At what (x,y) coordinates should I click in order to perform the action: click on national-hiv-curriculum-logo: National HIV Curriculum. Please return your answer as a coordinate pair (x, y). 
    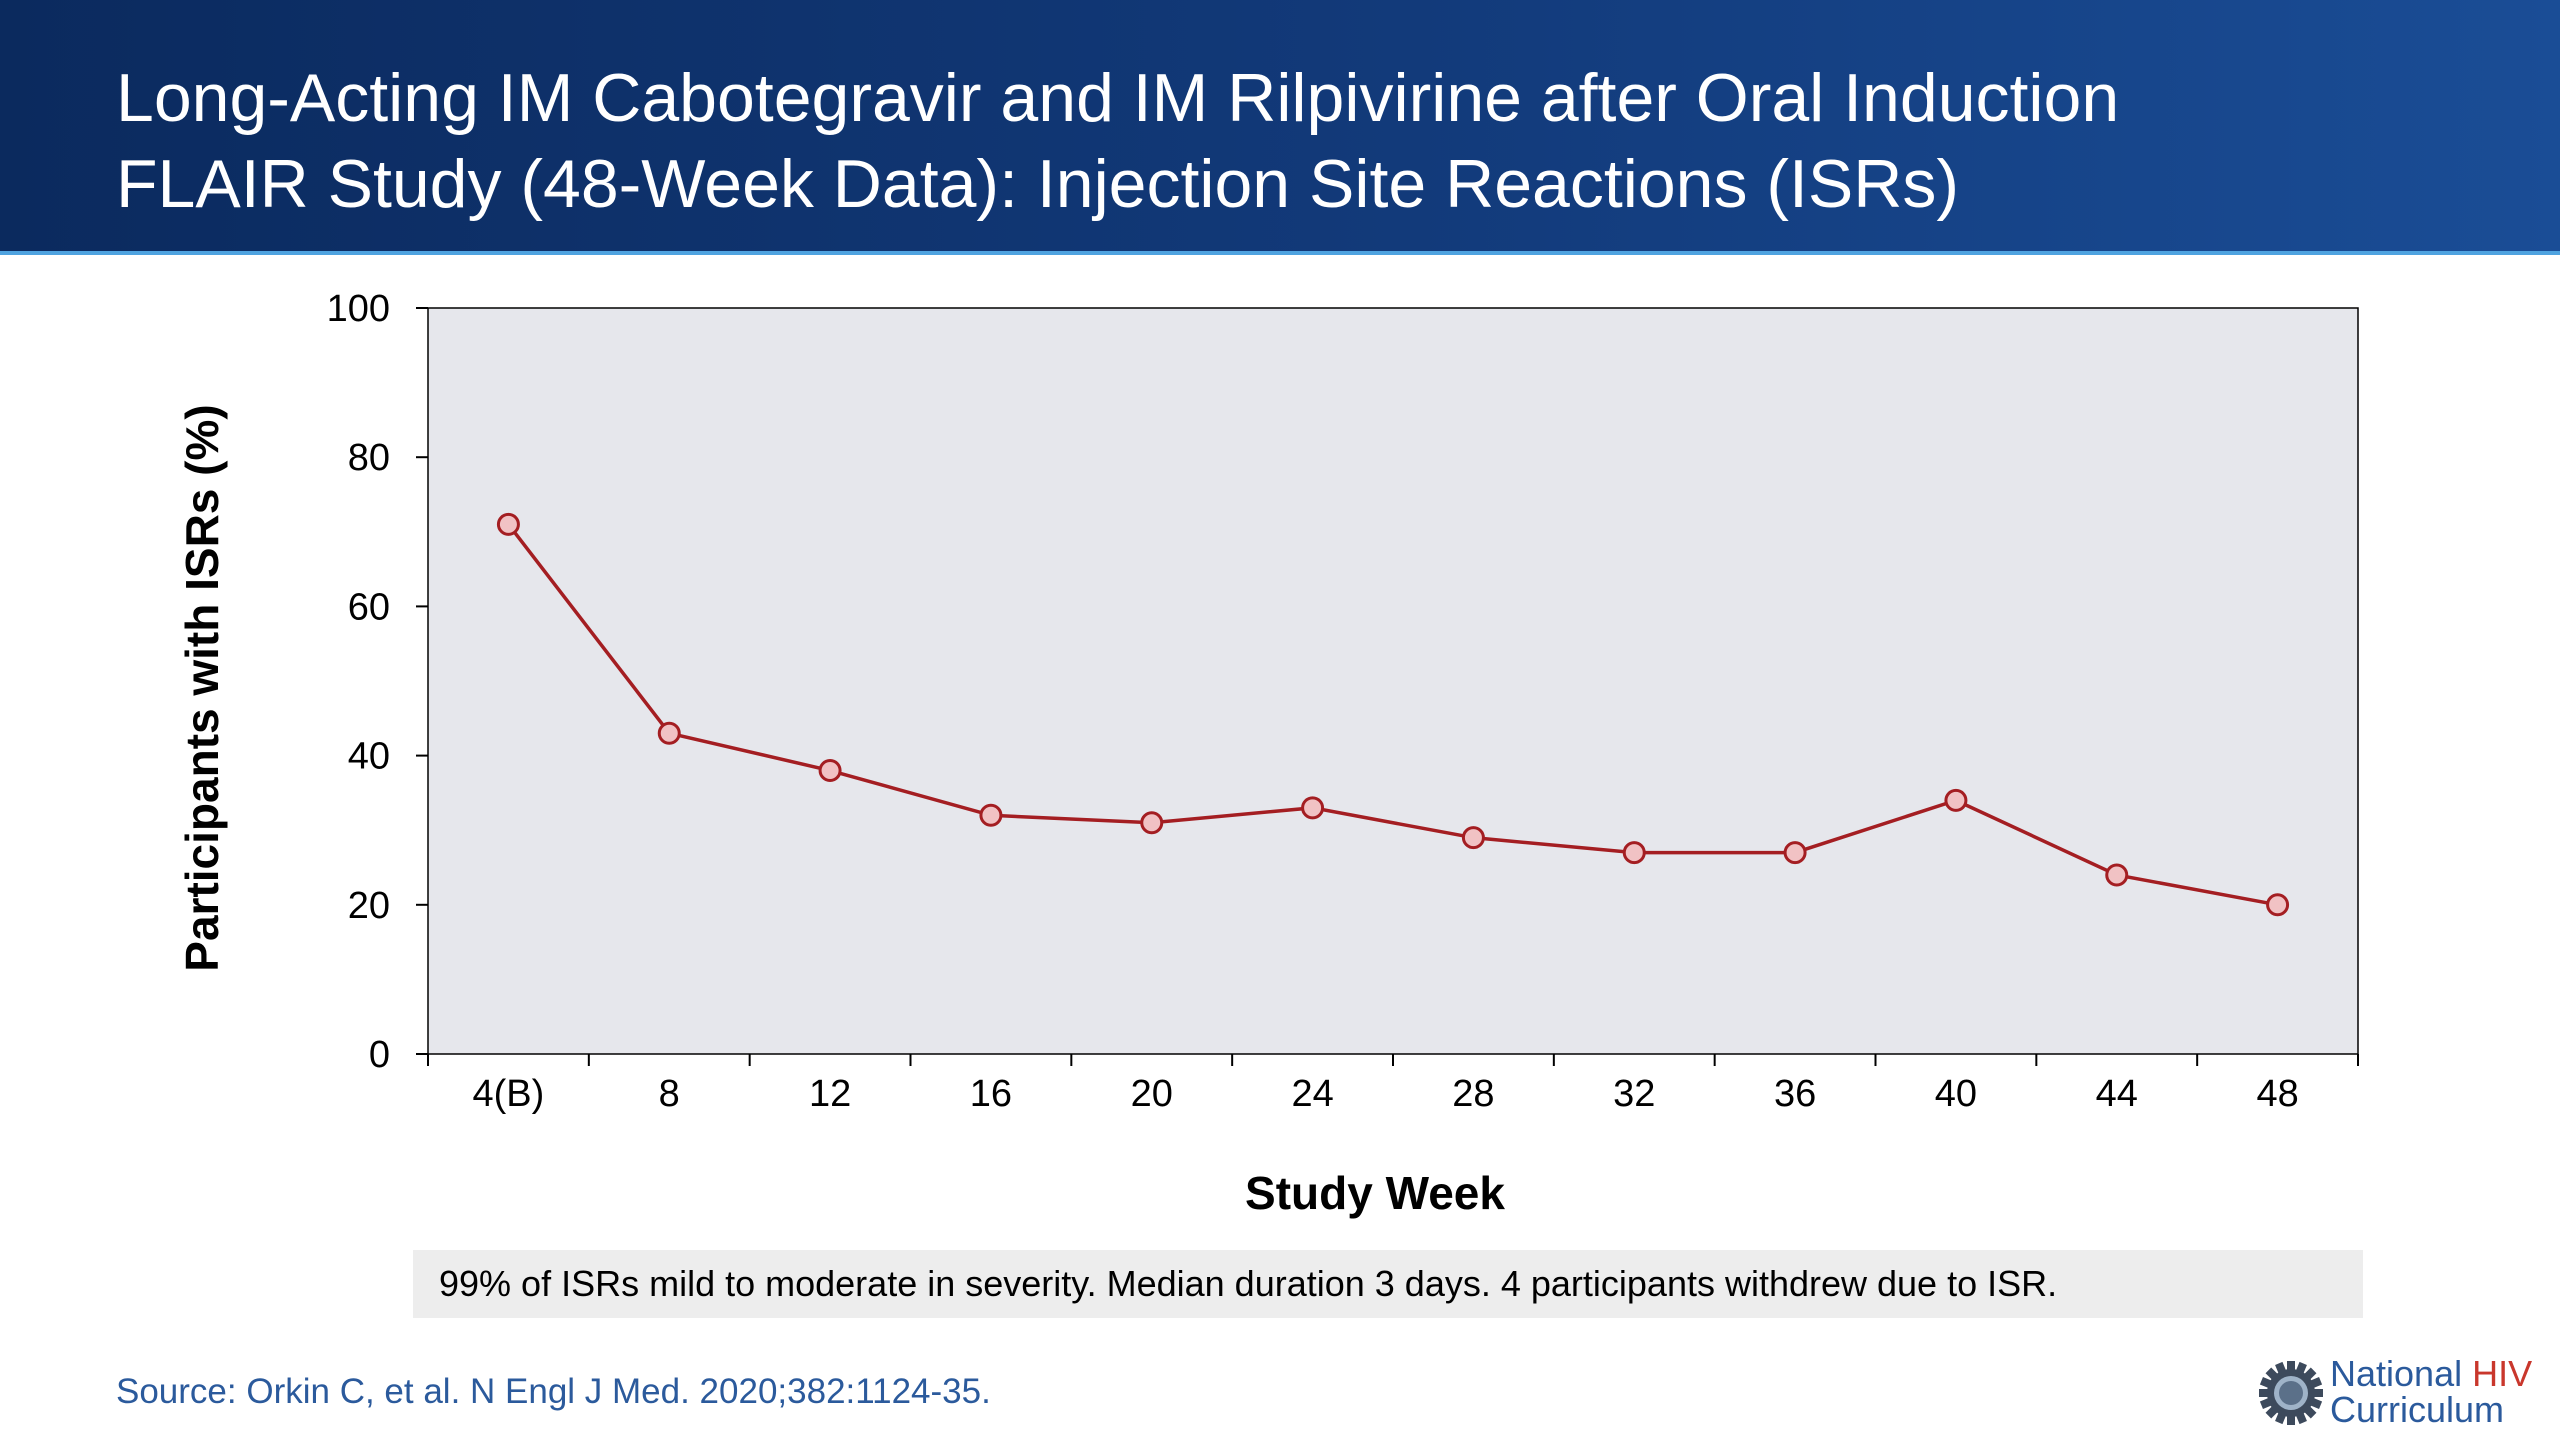
    Looking at the image, I should click on (2401, 1392).